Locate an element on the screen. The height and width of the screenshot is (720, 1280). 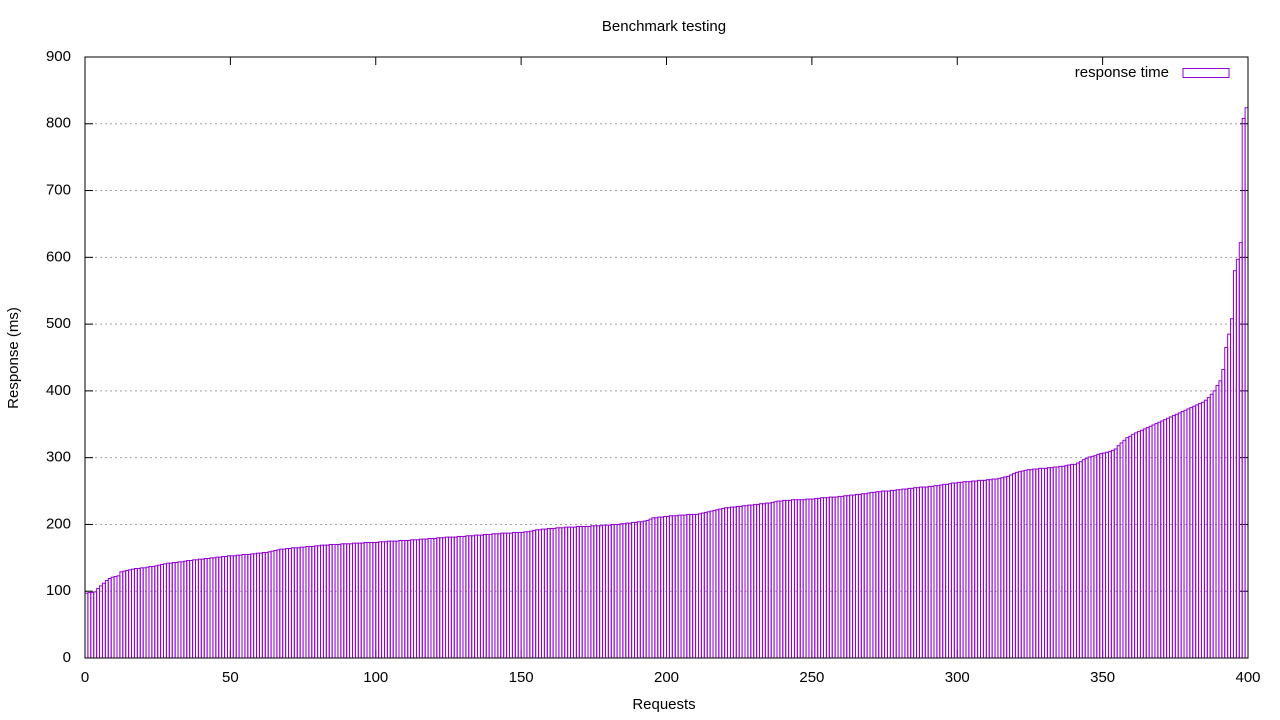
legend-label: response time is located at coordinates (1122, 72).